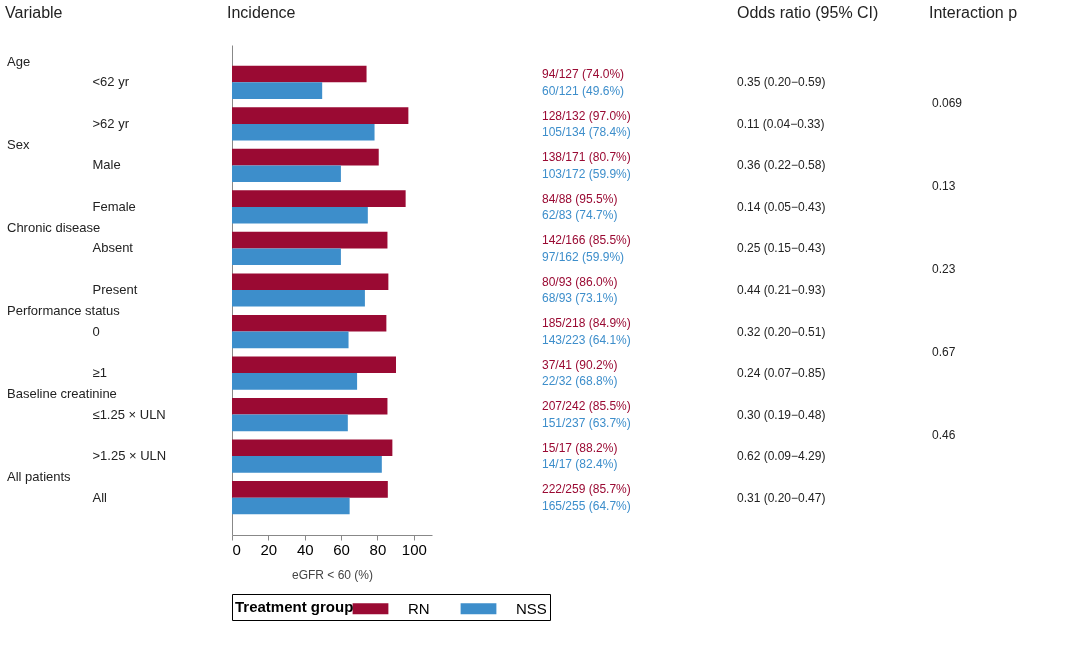  I want to click on text: Variable, so click(34, 12).